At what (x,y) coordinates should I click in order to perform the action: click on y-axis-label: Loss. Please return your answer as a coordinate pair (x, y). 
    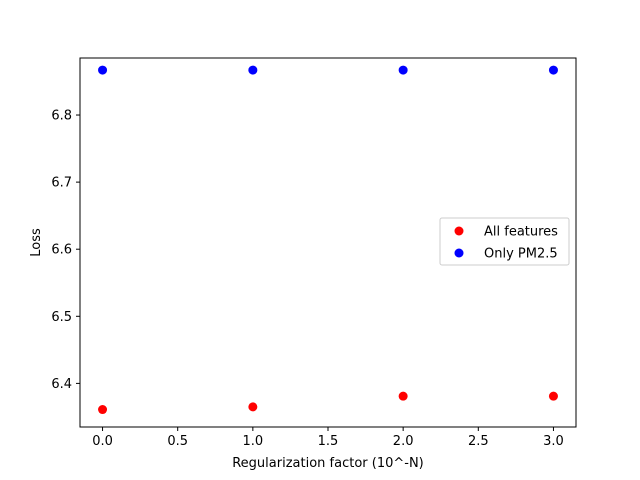
    Looking at the image, I should click on (36, 242).